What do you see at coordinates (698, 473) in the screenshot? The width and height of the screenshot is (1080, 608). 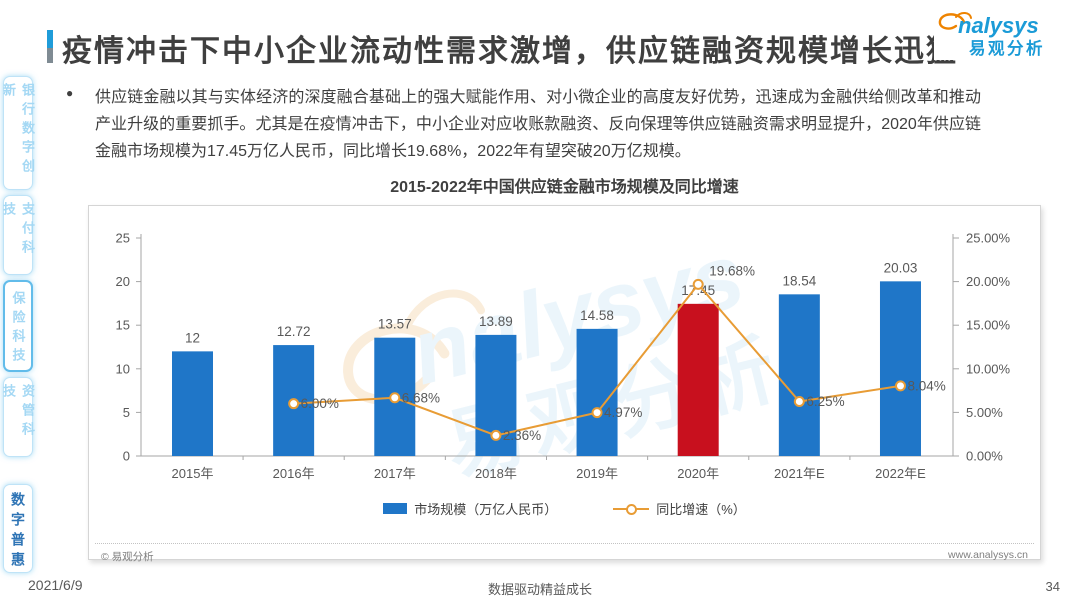 I see `x-axis-label: 2020年` at bounding box center [698, 473].